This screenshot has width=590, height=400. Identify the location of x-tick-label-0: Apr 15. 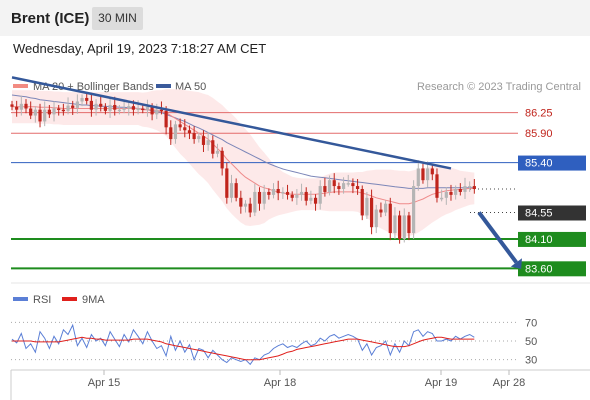
(104, 383).